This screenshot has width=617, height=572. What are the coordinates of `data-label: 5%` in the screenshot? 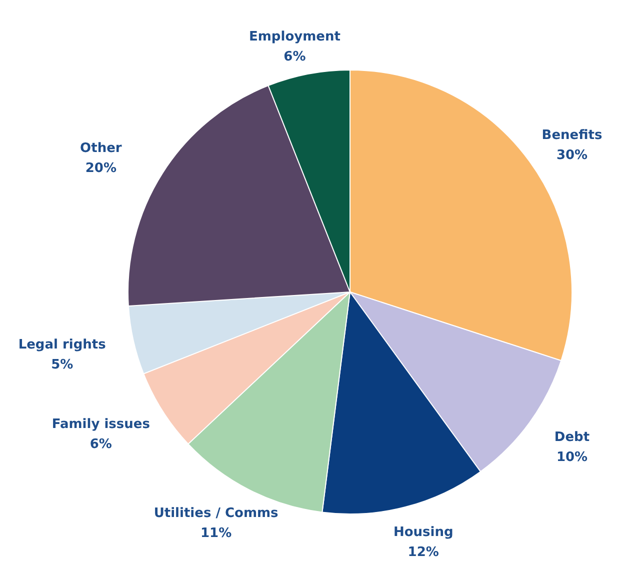 It's located at (62, 365).